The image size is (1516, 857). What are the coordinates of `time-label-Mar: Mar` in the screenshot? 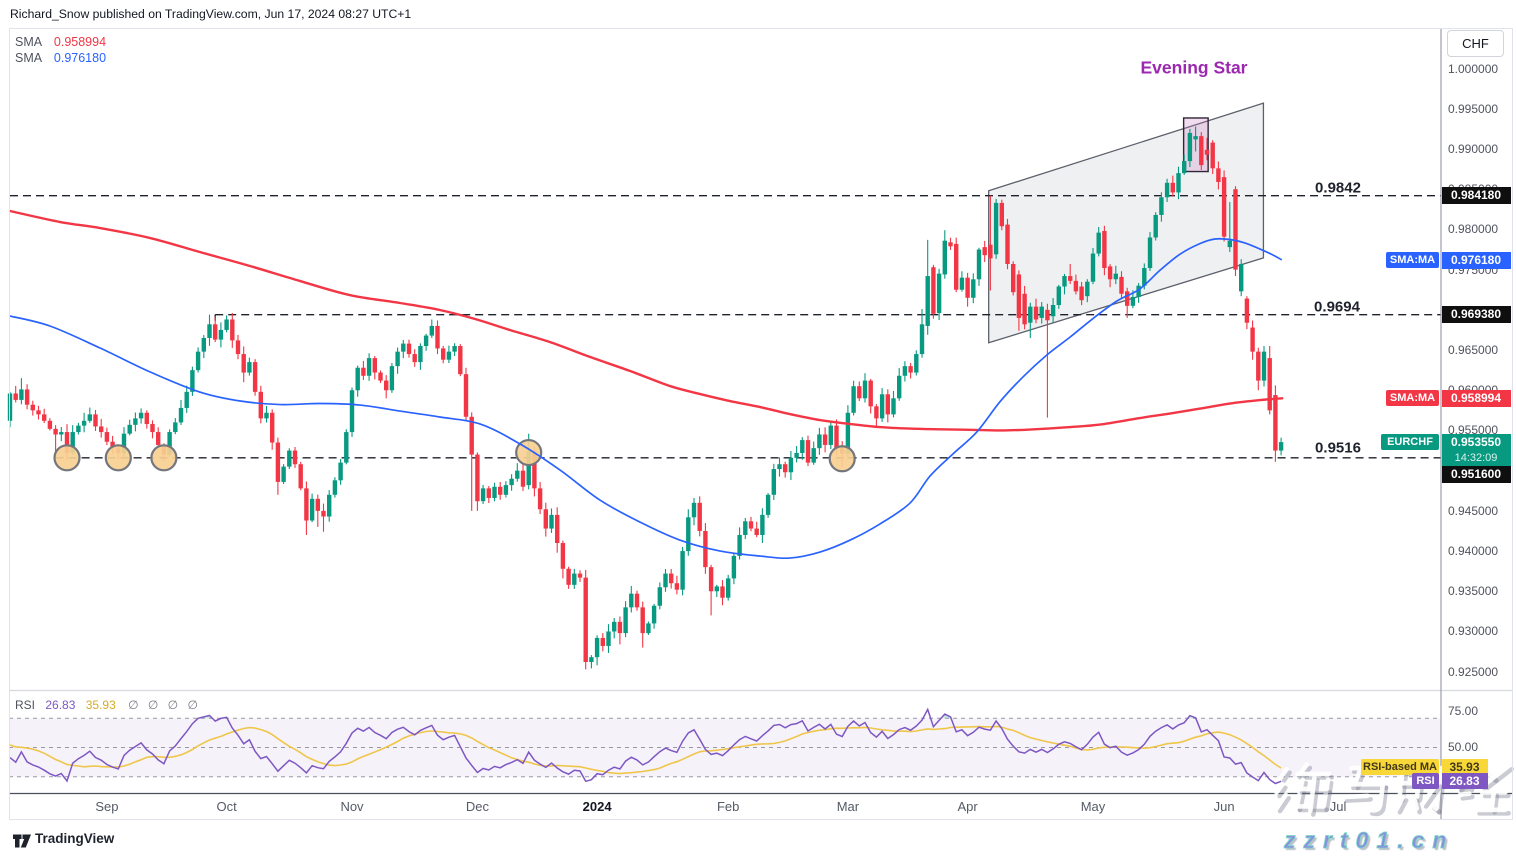 It's located at (848, 806).